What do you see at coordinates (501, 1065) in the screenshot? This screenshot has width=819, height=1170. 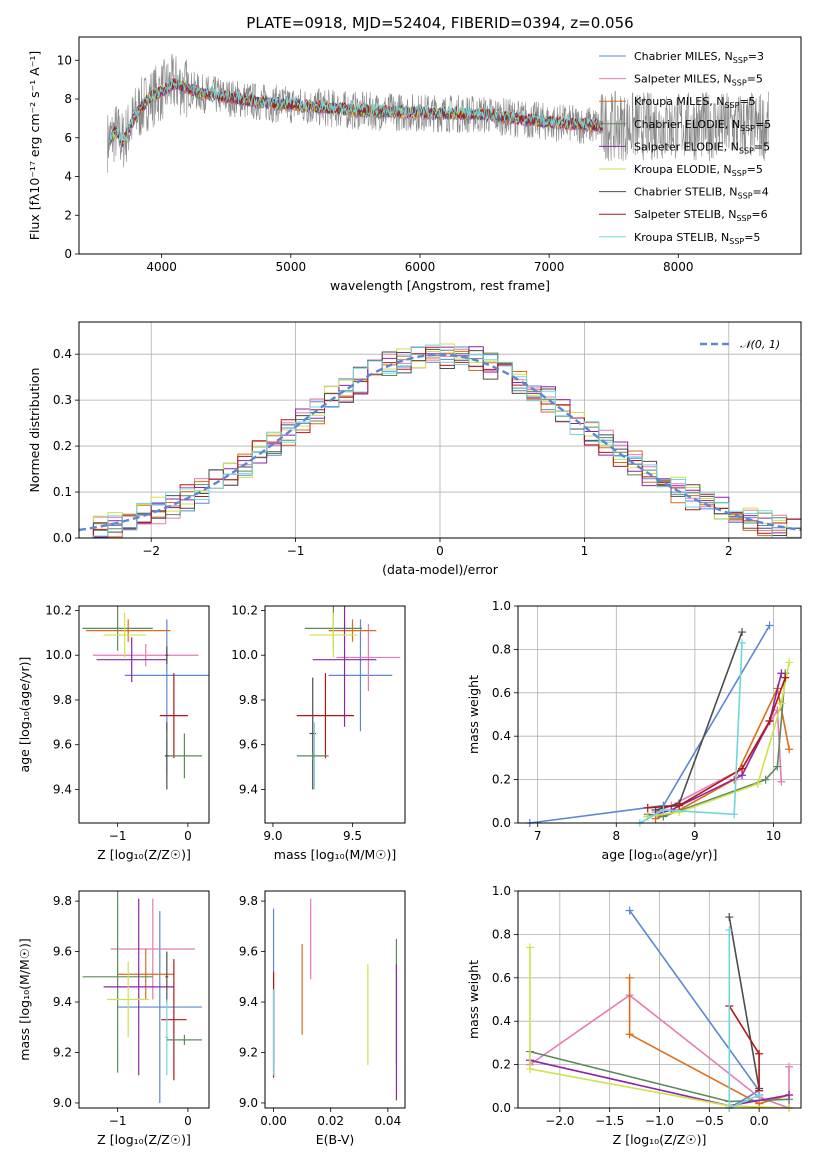 I see `y-tick-label: 0.2` at bounding box center [501, 1065].